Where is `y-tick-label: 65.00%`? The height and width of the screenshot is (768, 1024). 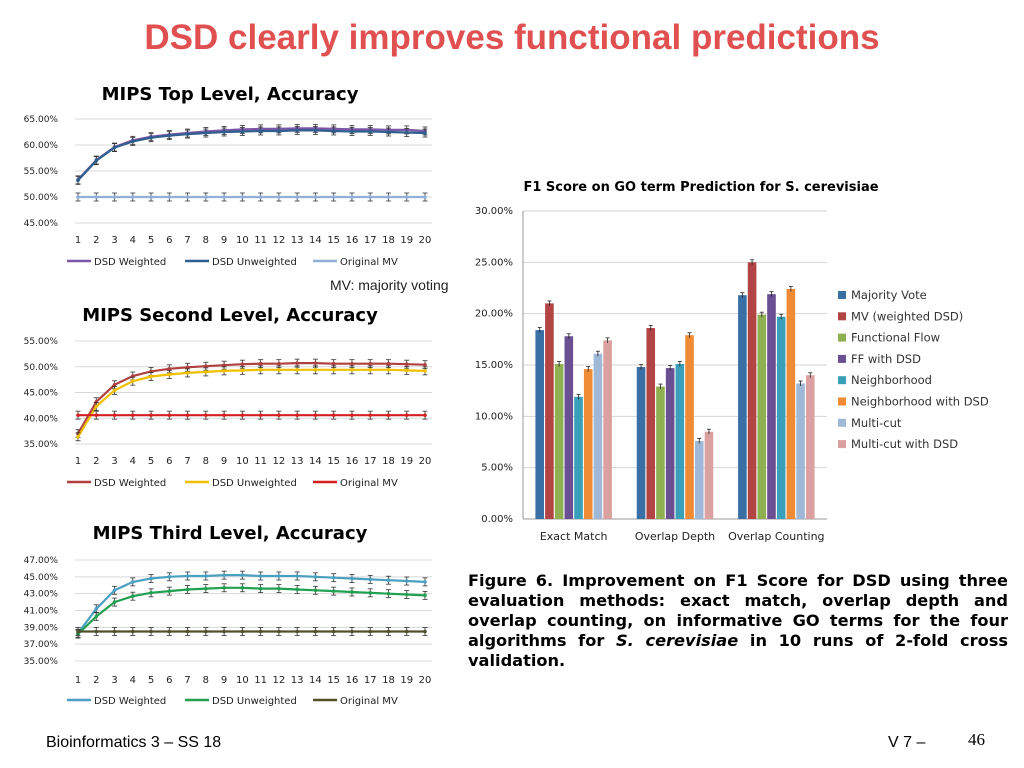
y-tick-label: 65.00% is located at coordinates (41, 120).